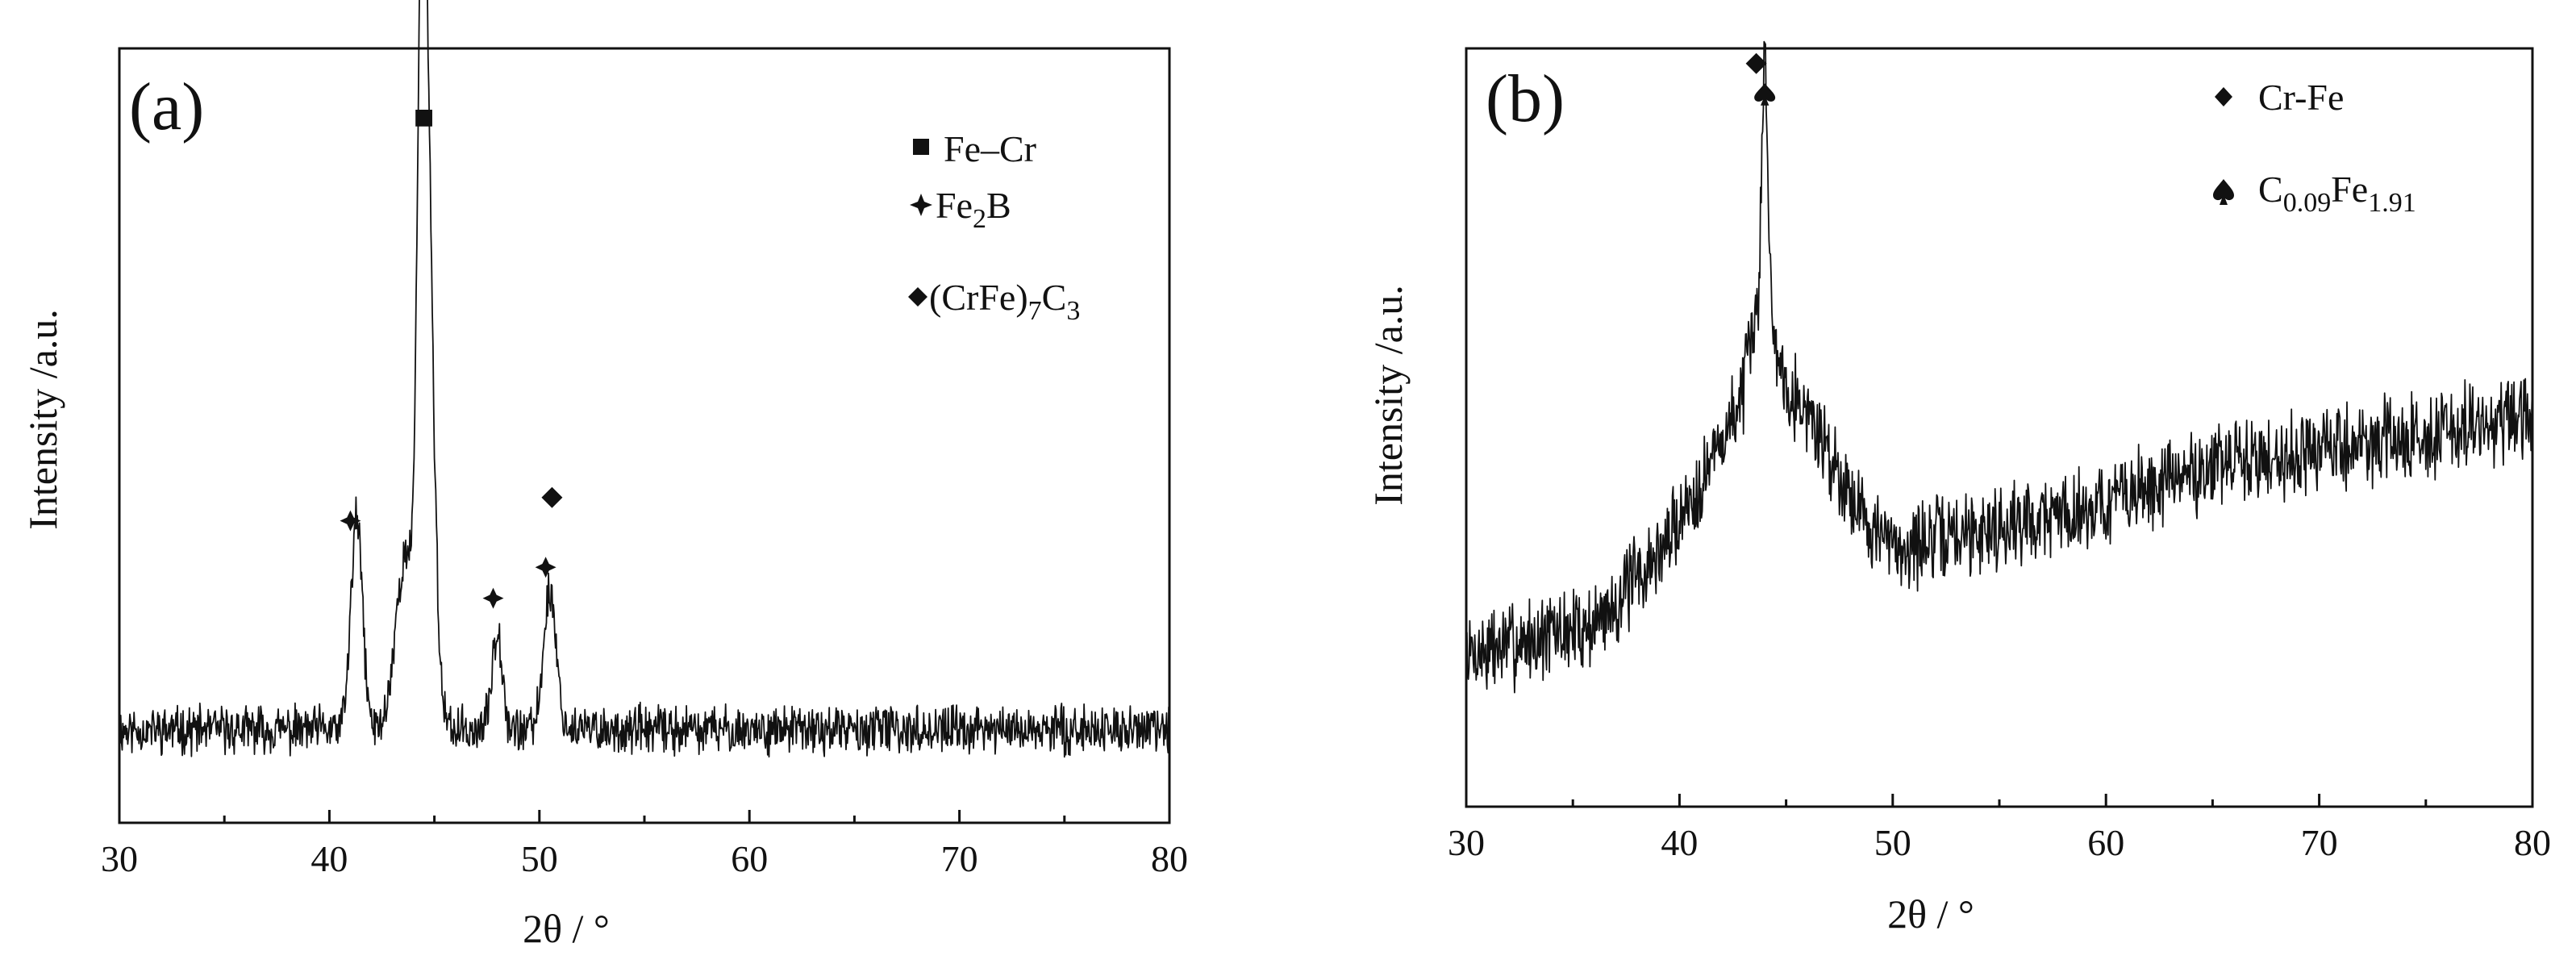 The width and height of the screenshot is (2576, 968). What do you see at coordinates (921, 147) in the screenshot?
I see `square-marker-icon` at bounding box center [921, 147].